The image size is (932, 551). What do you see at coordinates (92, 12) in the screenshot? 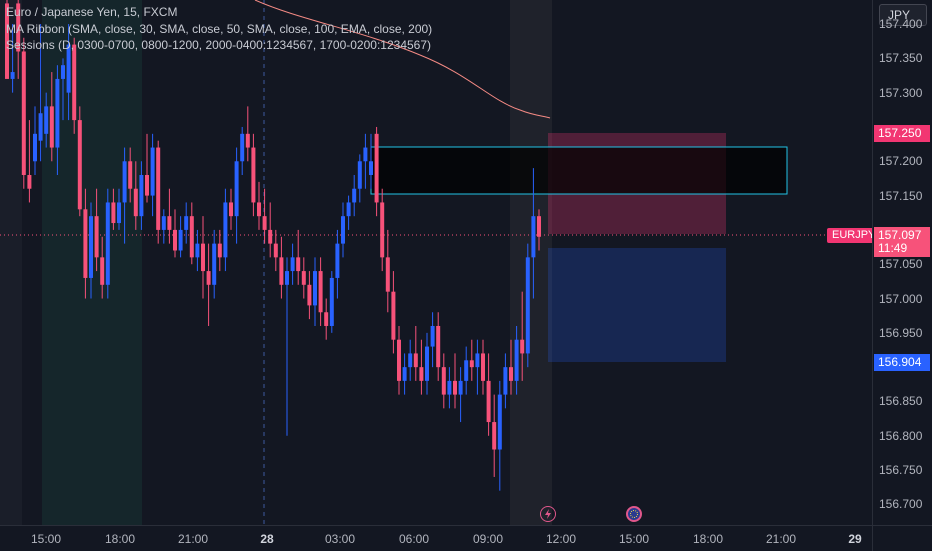
I see `chart-title: Euro / Japanese Yen, 15, FXCM` at bounding box center [92, 12].